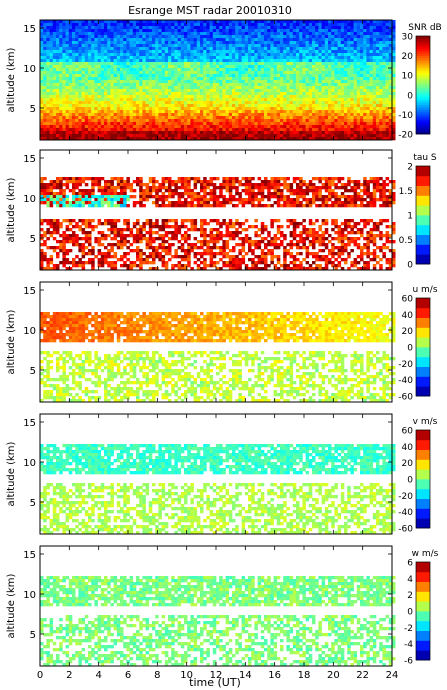 The width and height of the screenshot is (447, 690). Describe the element at coordinates (245, 675) in the screenshot. I see `x-tick-label: 14` at that location.